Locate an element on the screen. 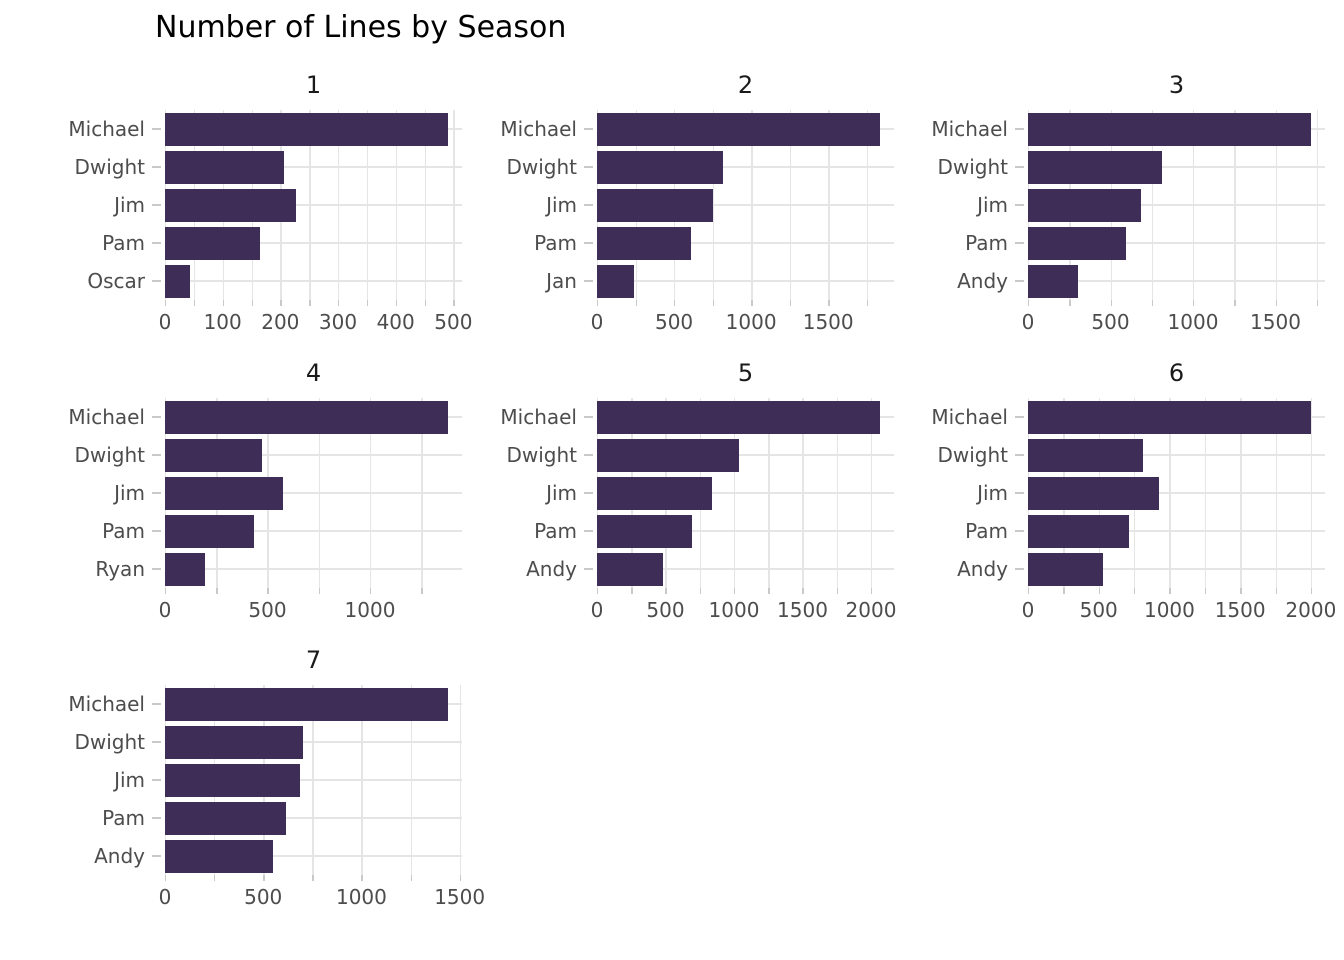 The image size is (1344, 960). facet-title: 1 is located at coordinates (313, 85).